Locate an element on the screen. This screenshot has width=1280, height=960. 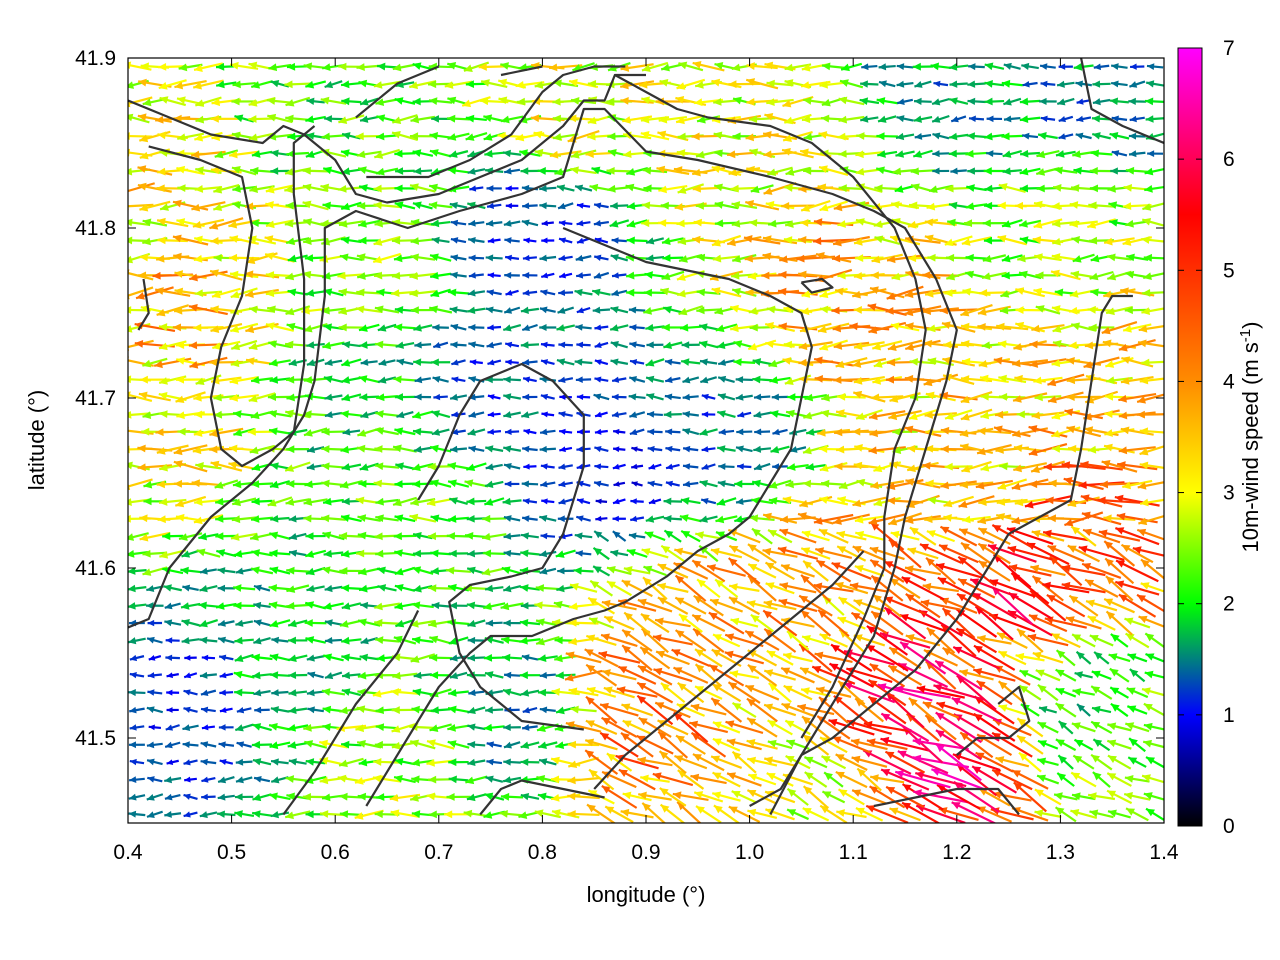
contour-line is located at coordinates (496, 122).